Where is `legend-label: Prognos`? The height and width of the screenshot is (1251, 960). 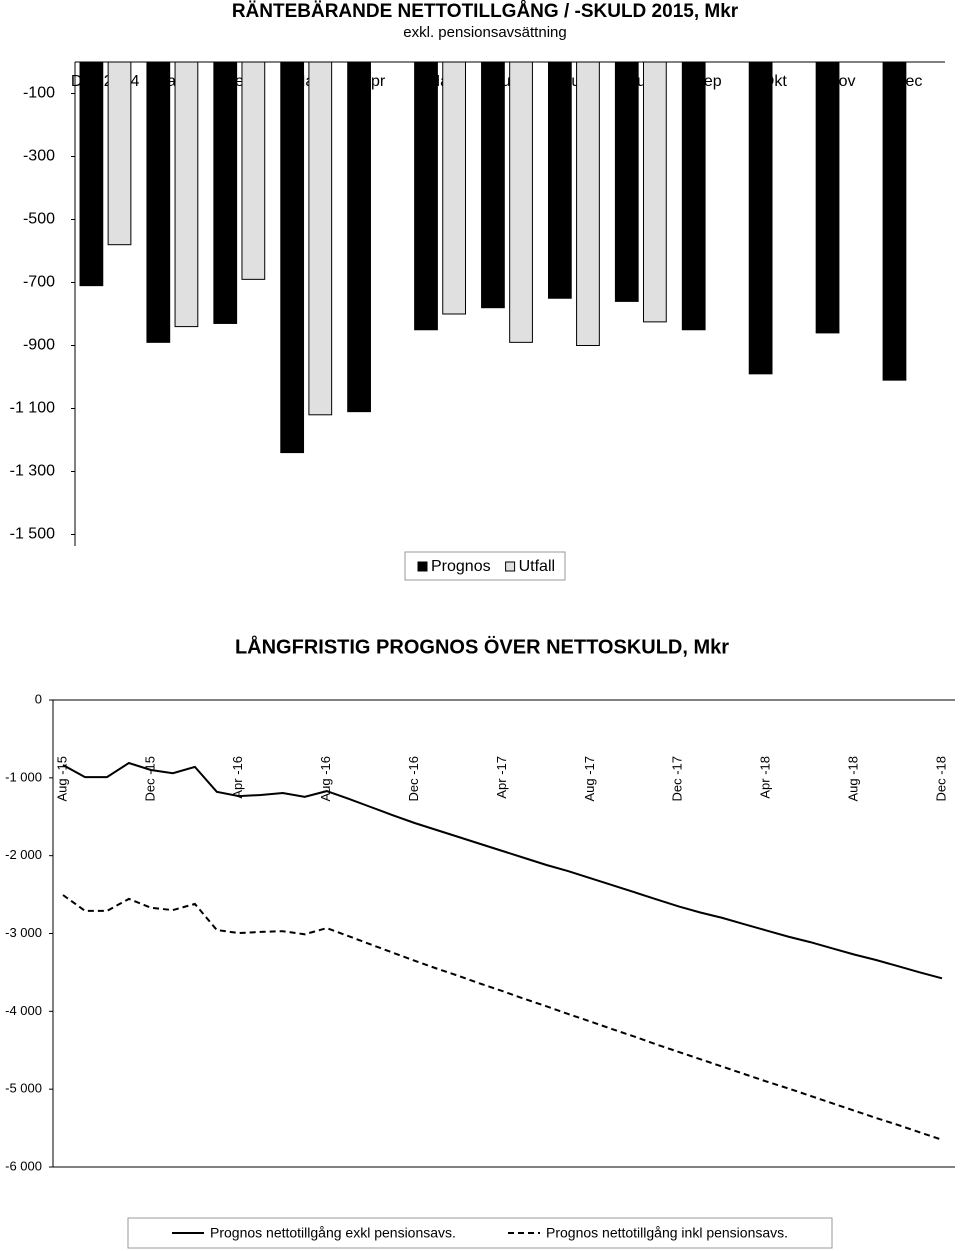 legend-label: Prognos is located at coordinates (461, 566).